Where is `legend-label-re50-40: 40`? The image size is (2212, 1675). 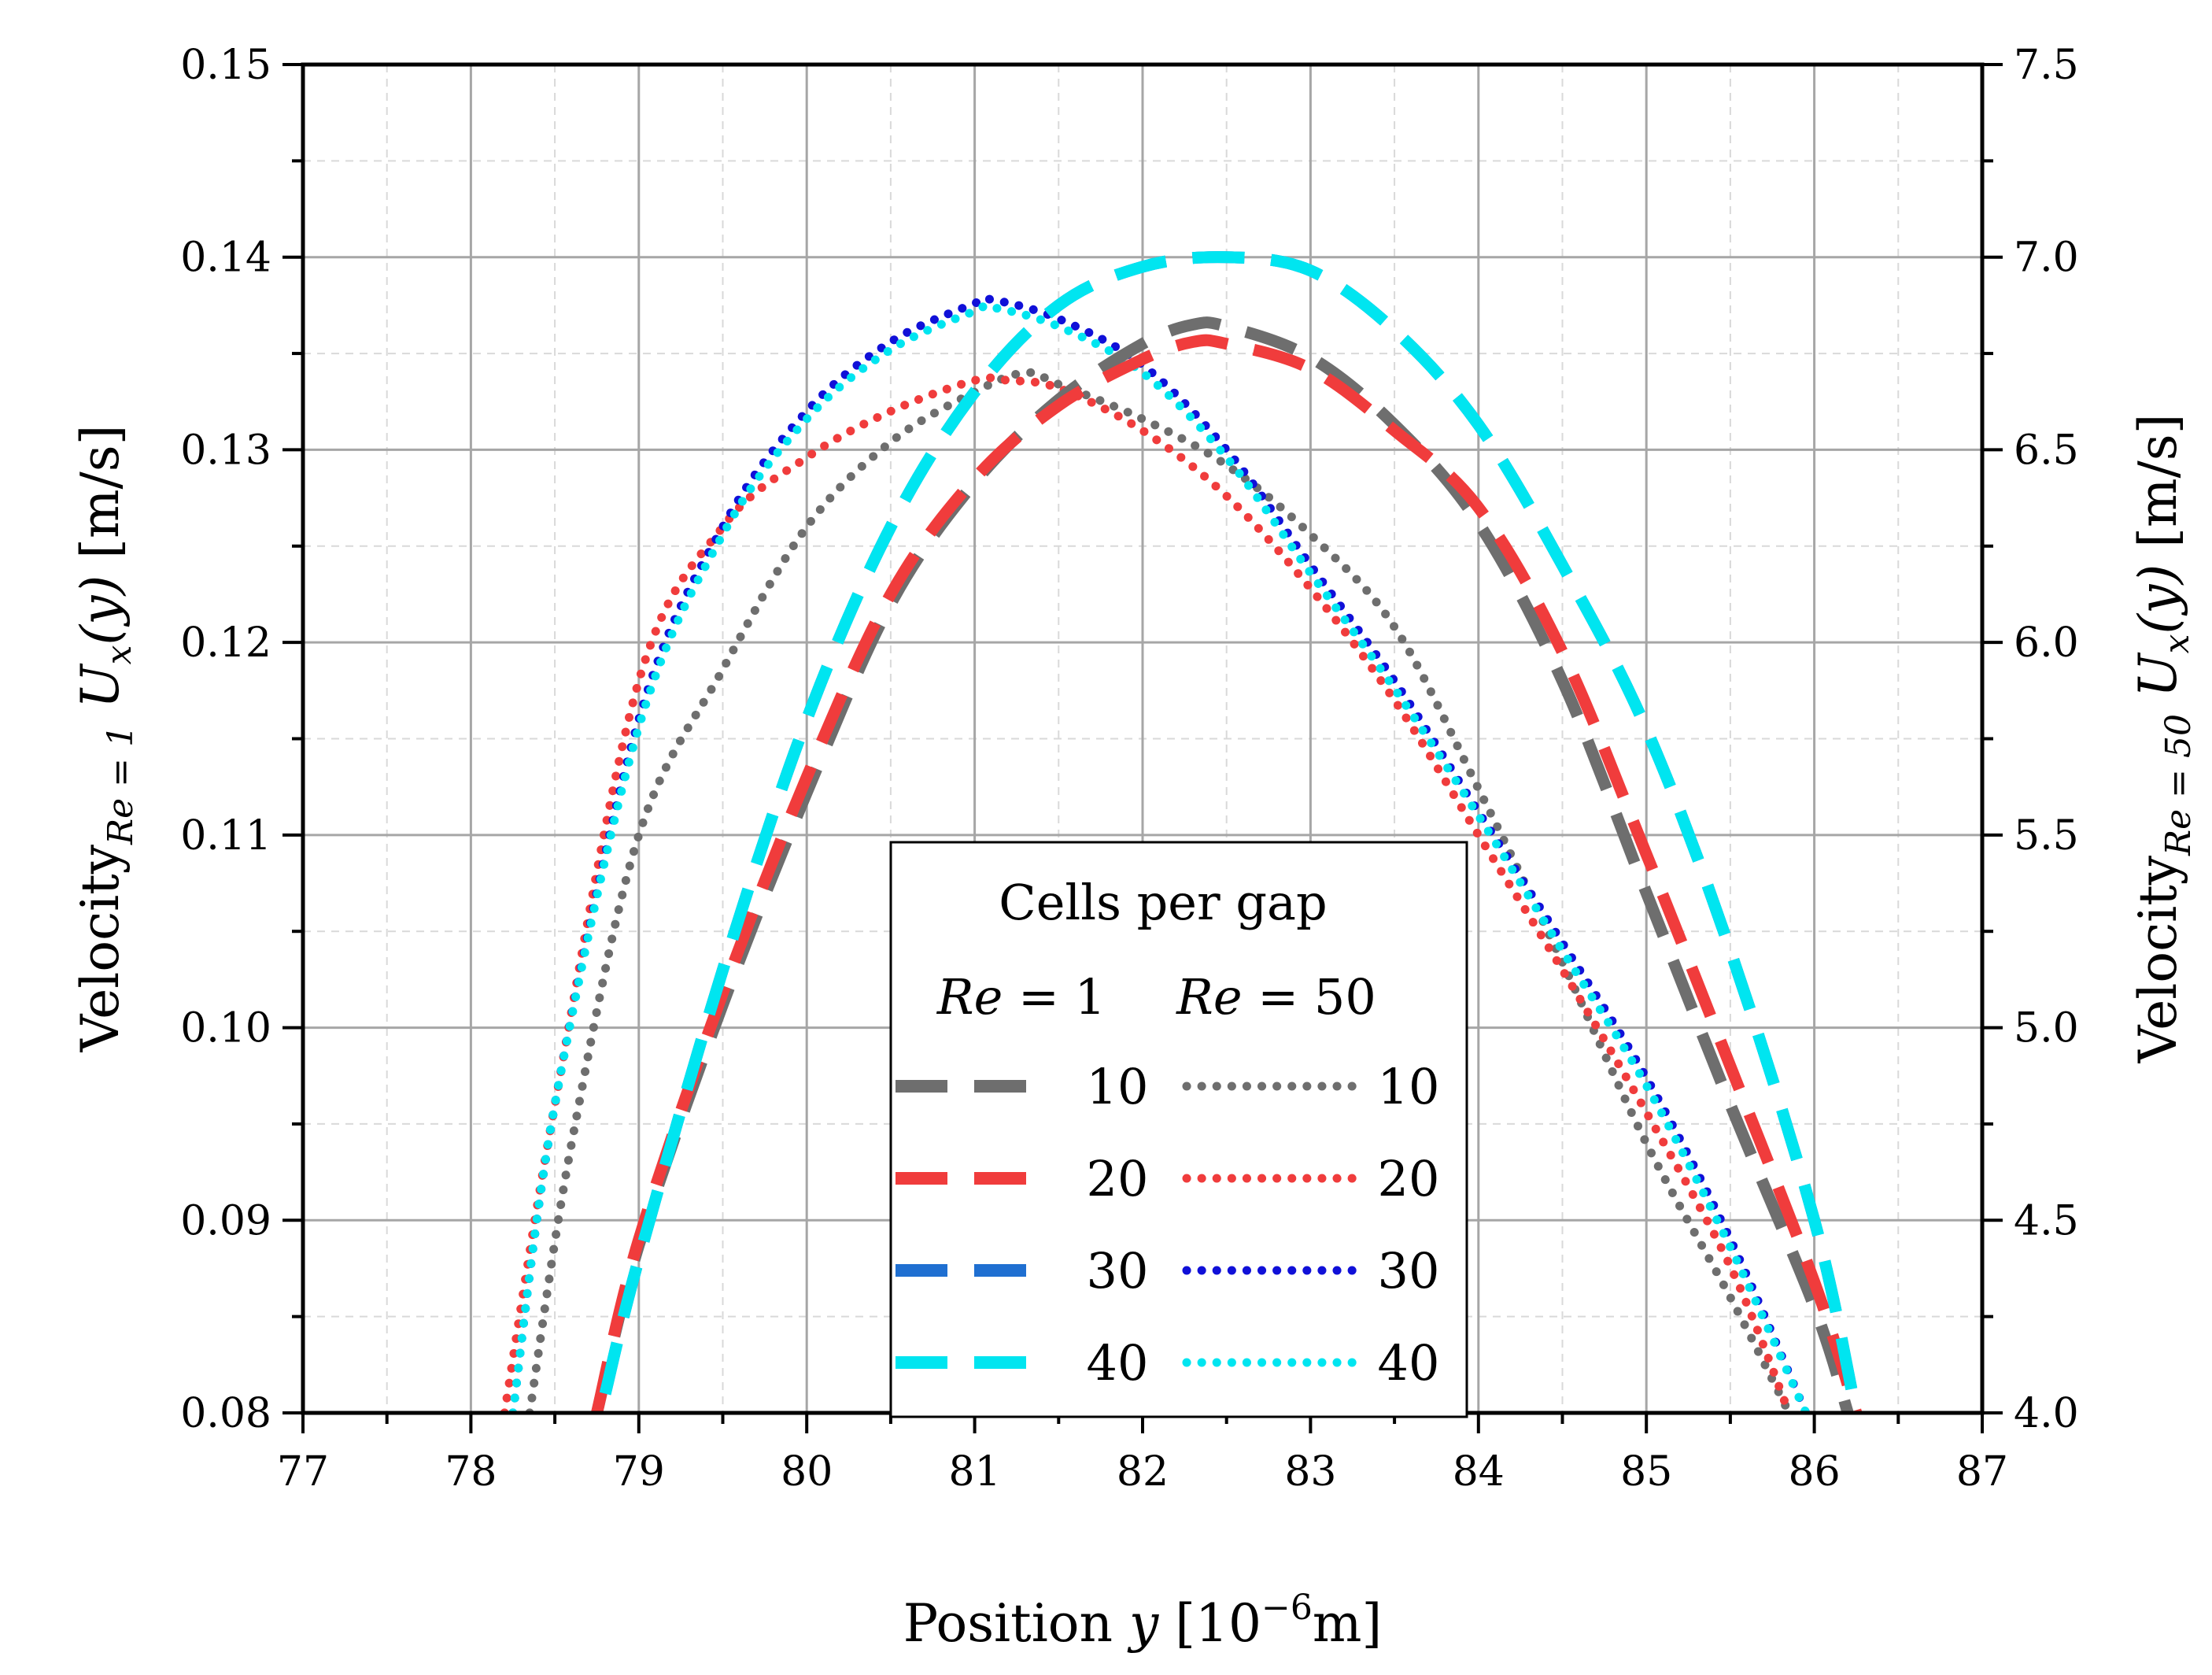
legend-label-re50-40: 40 is located at coordinates (1409, 1363).